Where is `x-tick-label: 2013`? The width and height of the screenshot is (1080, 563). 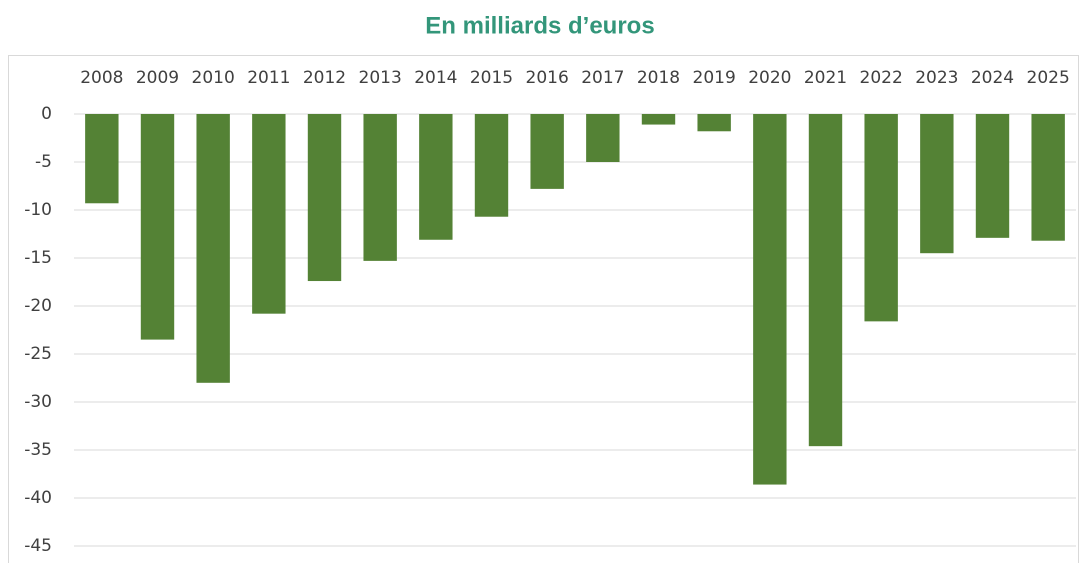
x-tick-label: 2013 is located at coordinates (380, 78).